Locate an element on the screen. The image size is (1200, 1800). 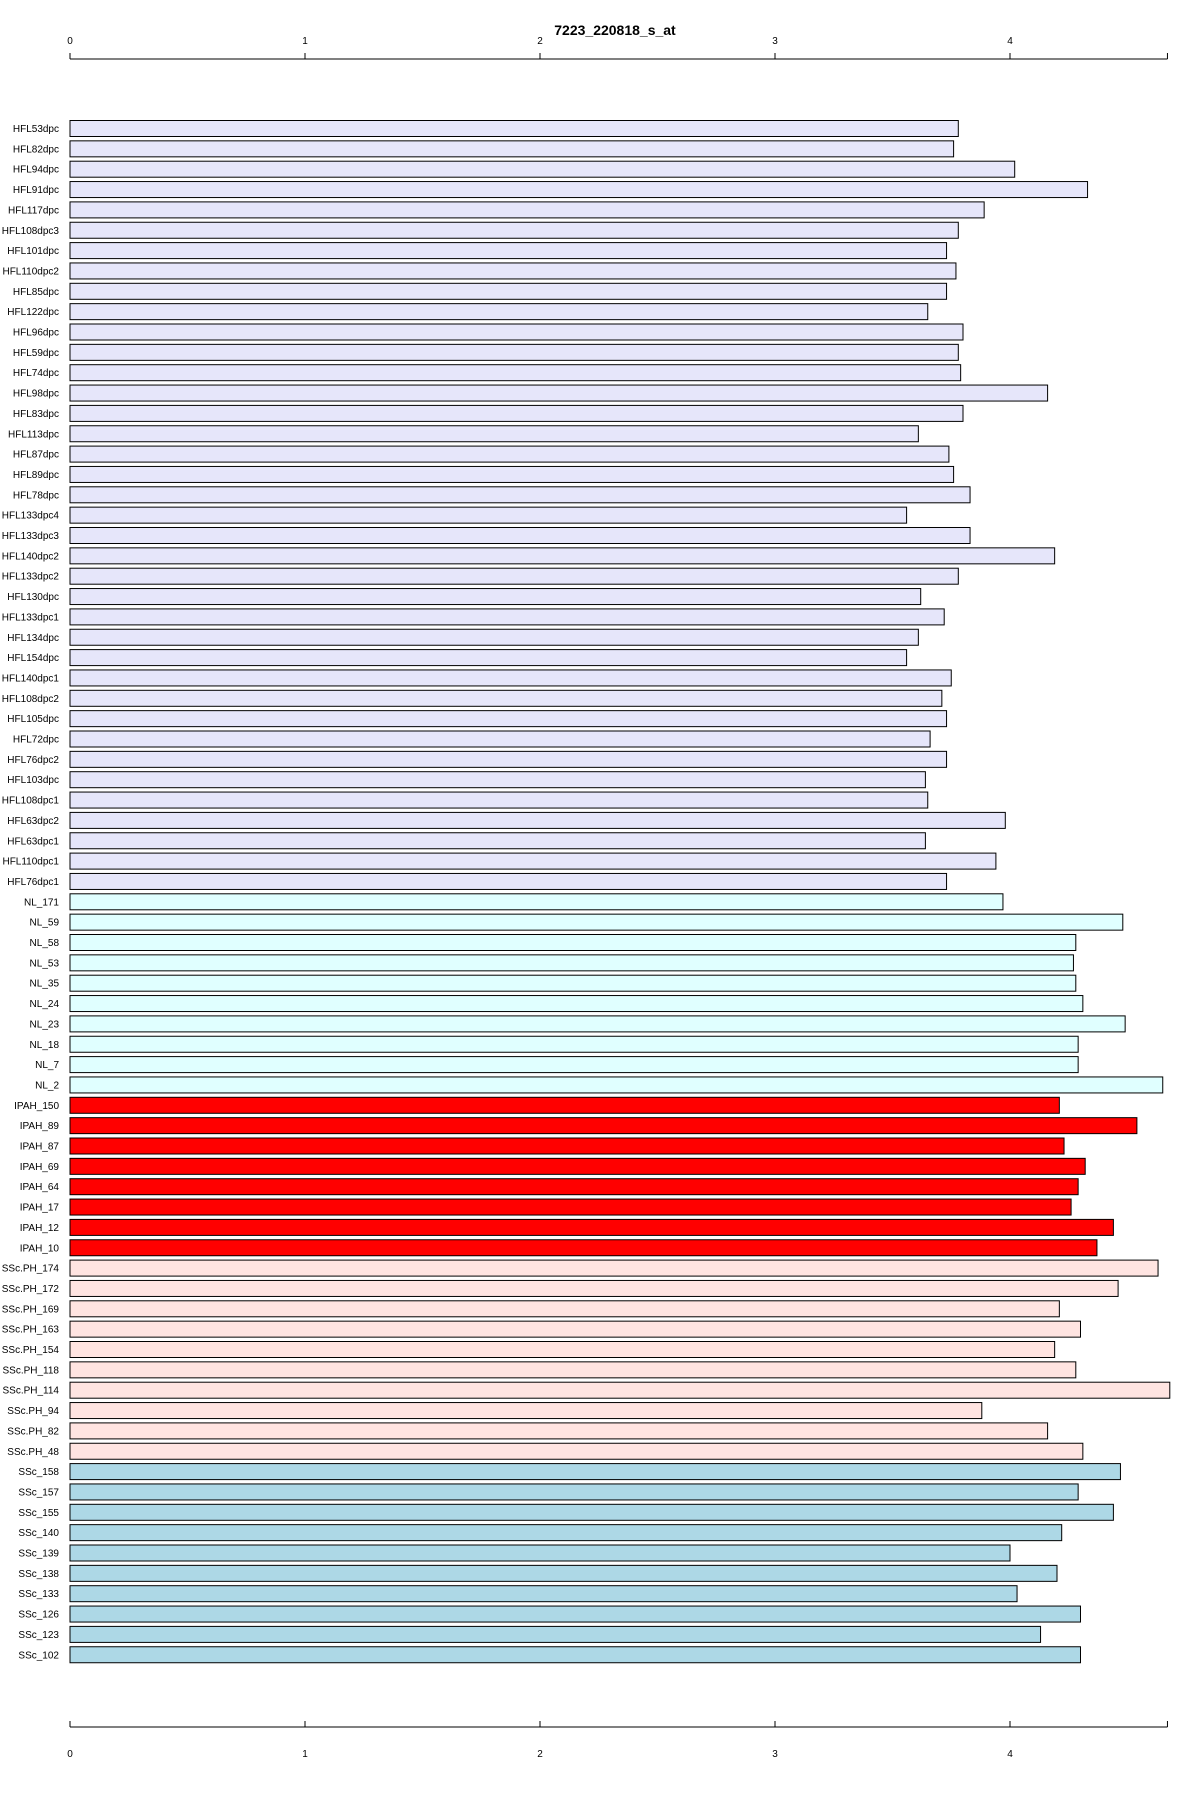
category-label: HFL133dpc2 is located at coordinates (31, 577).